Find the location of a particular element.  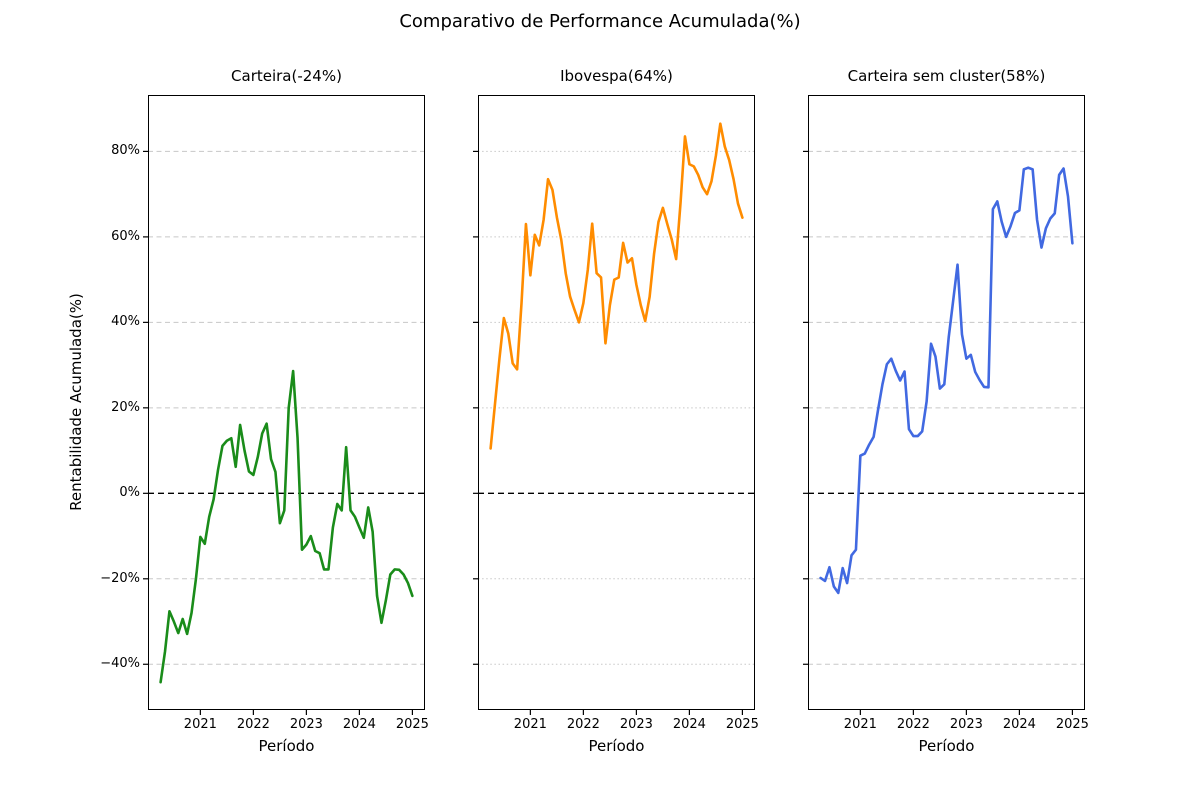

y-tick-label: −40% is located at coordinates (120, 664).